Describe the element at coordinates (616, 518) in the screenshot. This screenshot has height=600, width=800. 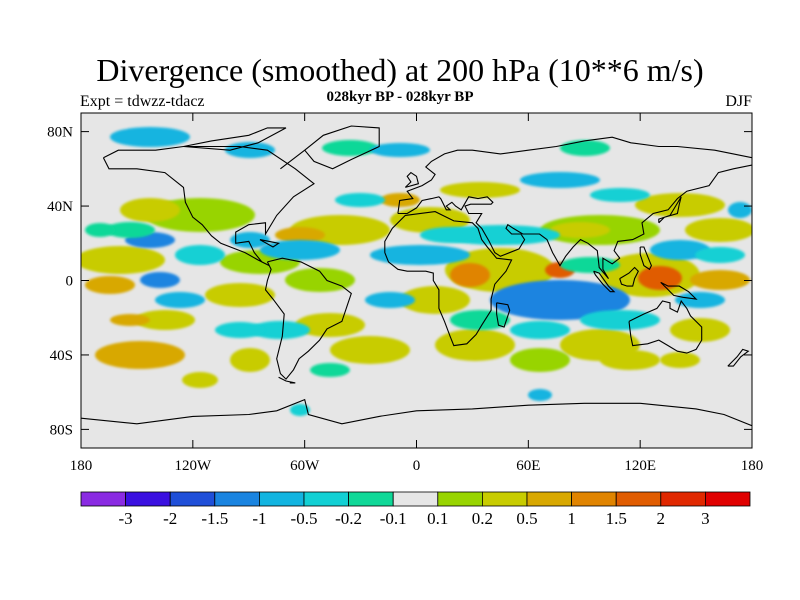
I see `colorbar-label: 1.5` at that location.